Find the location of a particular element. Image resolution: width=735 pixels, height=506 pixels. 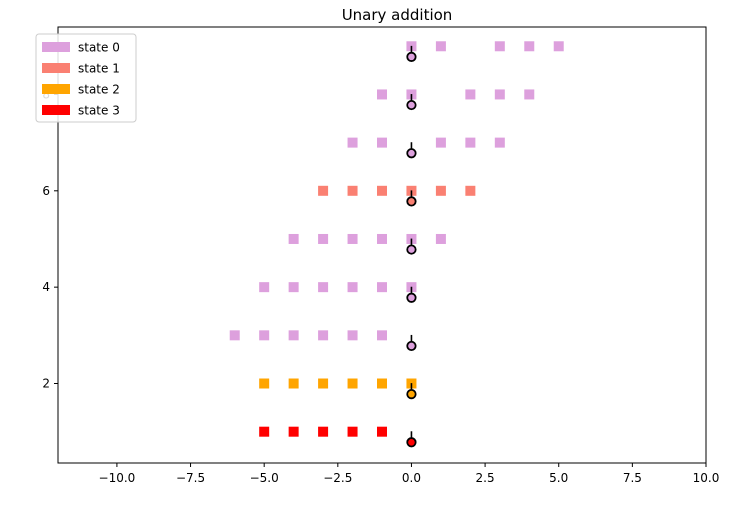

legend: state 0 state 1 state 2 state 3 is located at coordinates (86, 78).